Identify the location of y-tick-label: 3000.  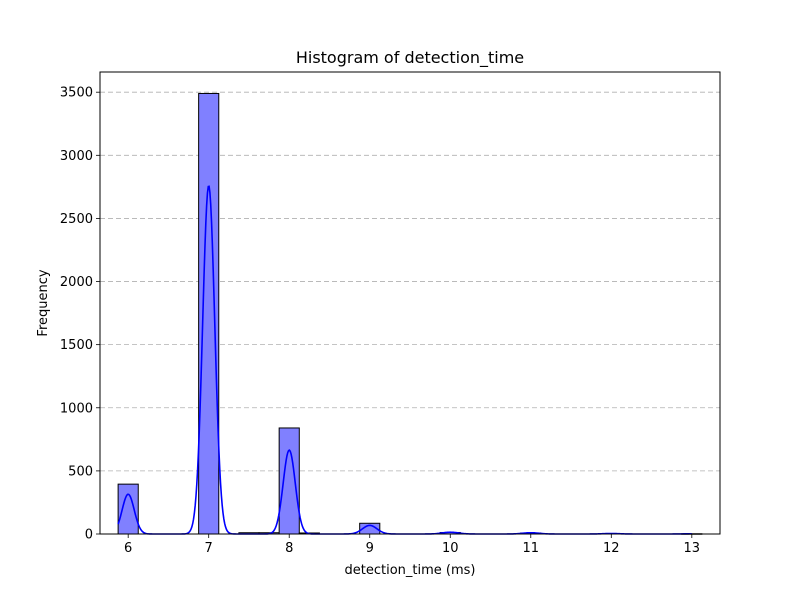
(76, 156).